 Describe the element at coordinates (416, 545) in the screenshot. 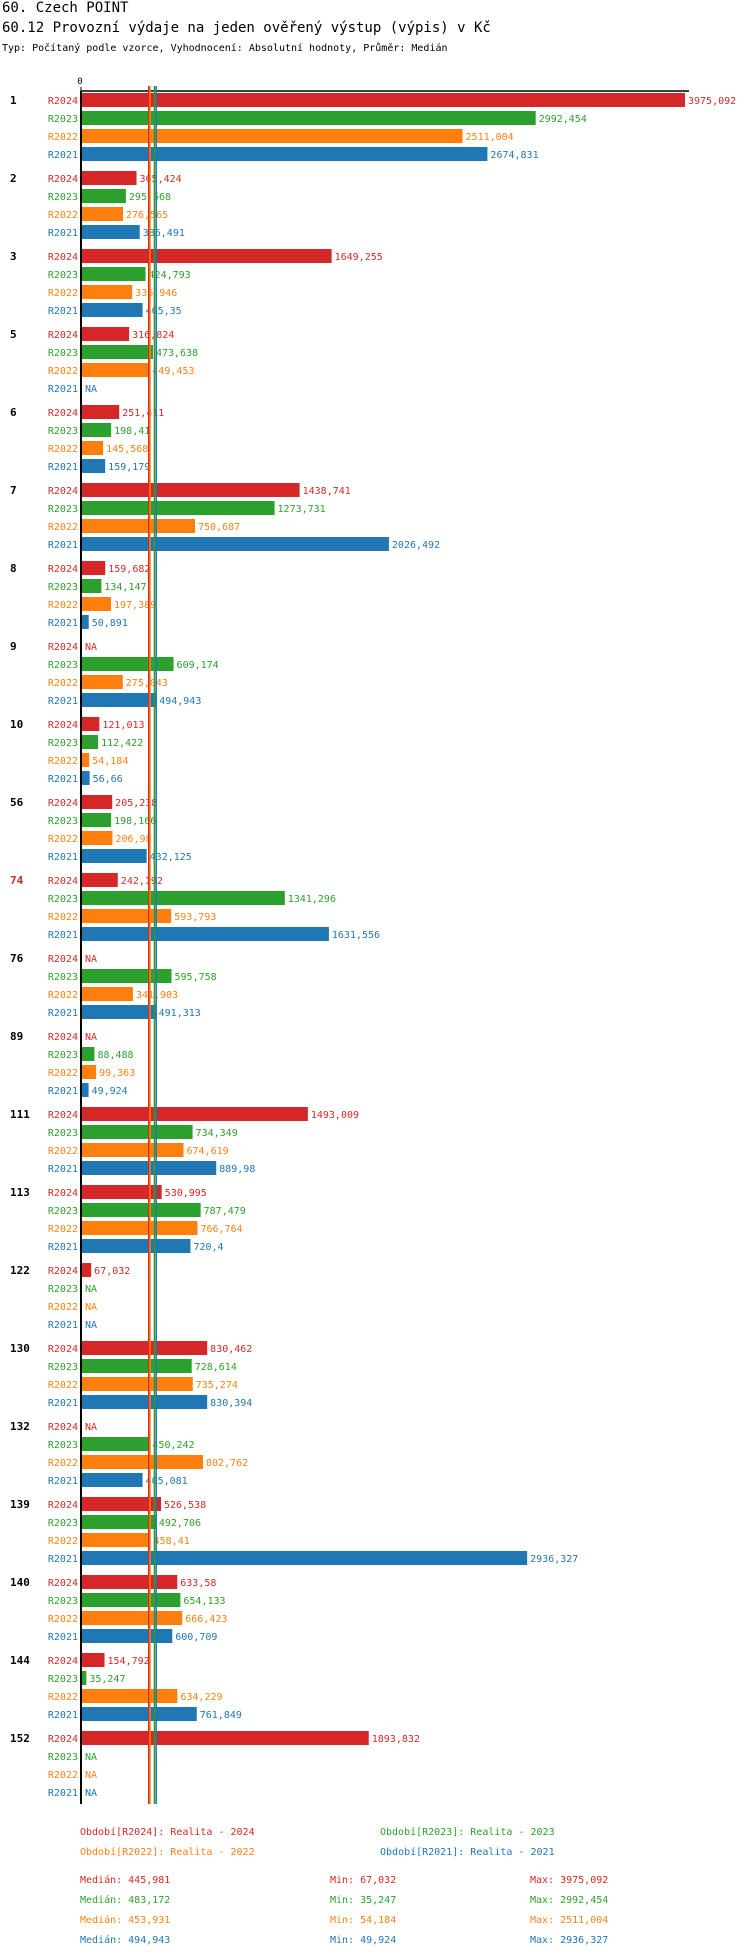

I see `data-label: 2026,492` at that location.